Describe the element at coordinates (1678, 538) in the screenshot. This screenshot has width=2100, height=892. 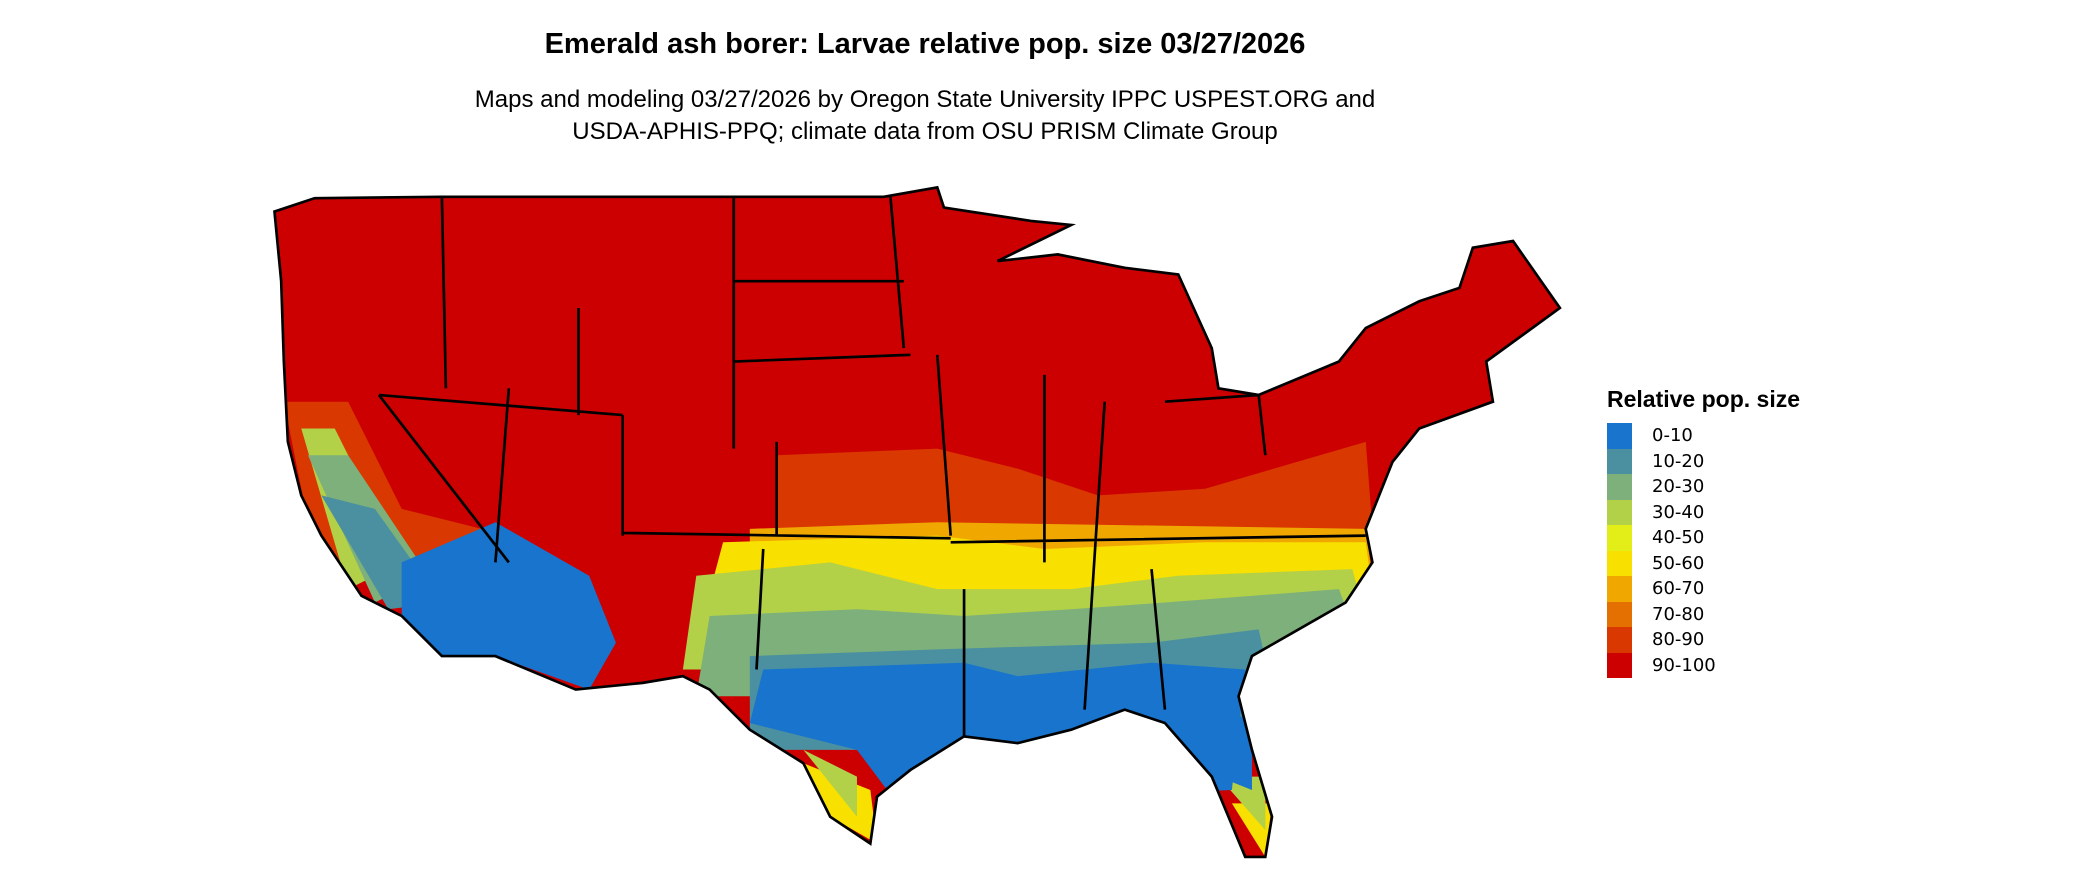
I see `legend-label: 40-50` at that location.